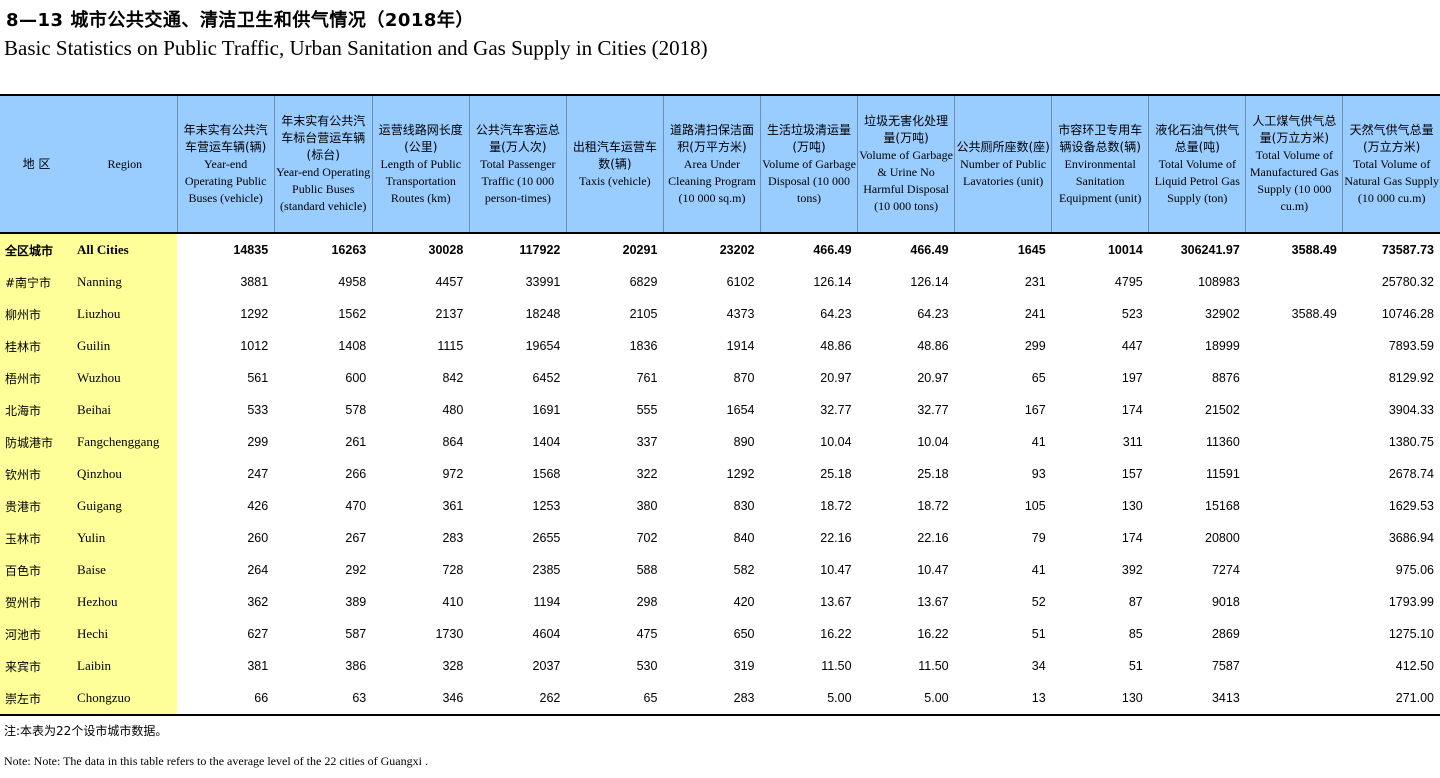 This screenshot has width=1440, height=778. Describe the element at coordinates (836, 538) in the screenshot. I see `data-cell: 22.16` at that location.